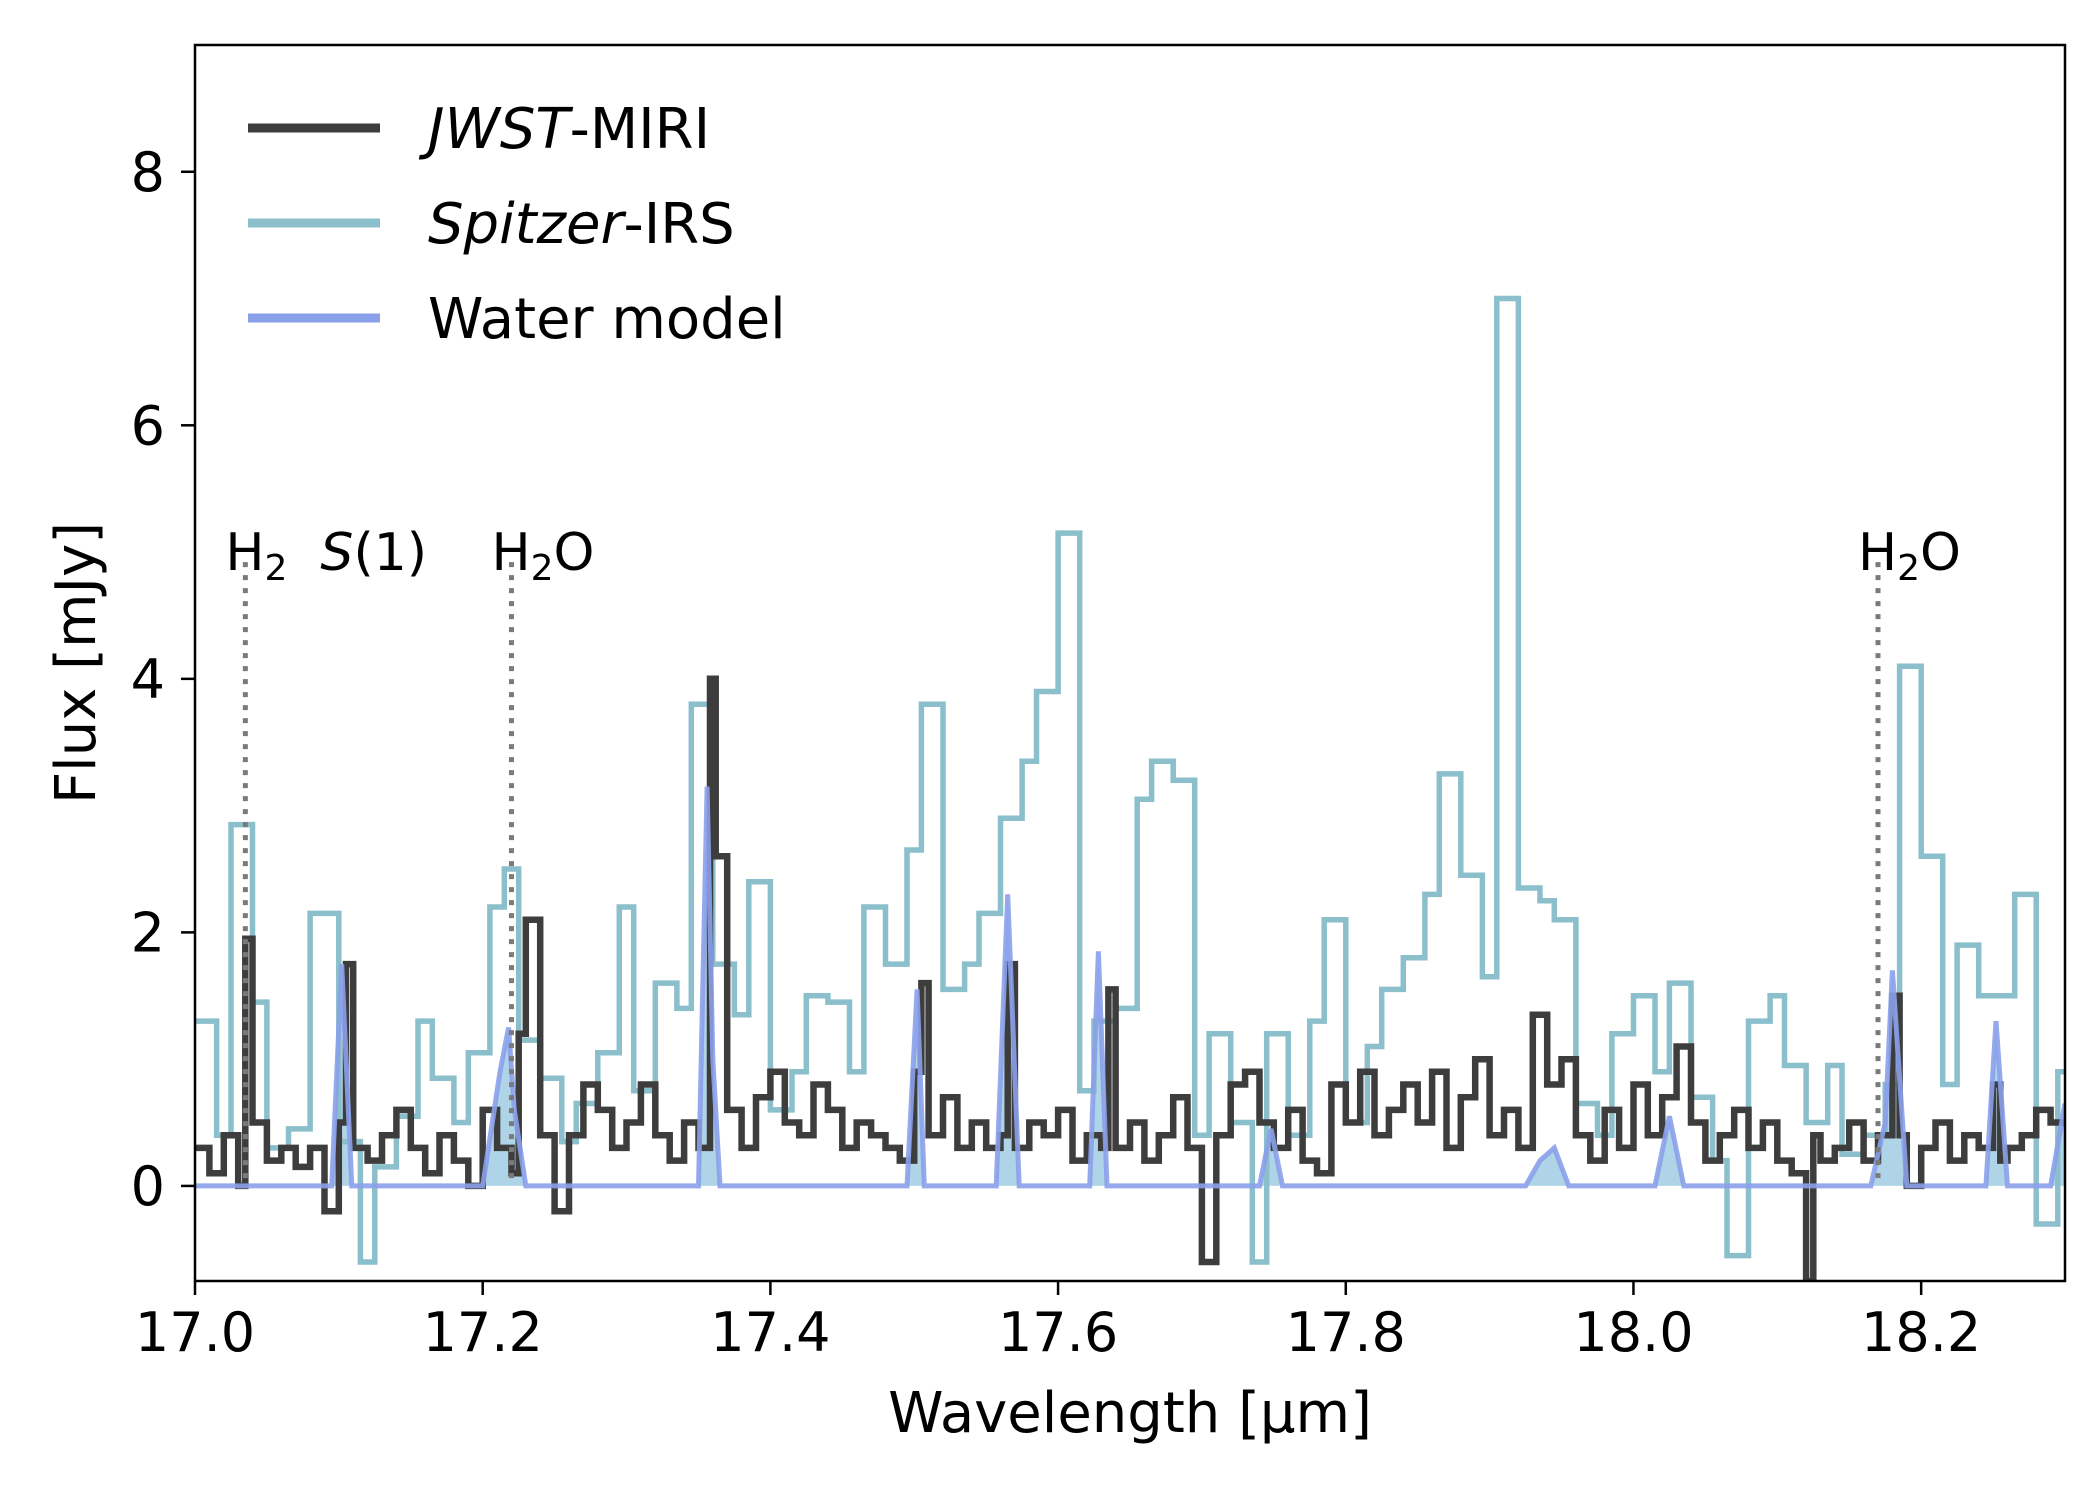  I want to click on x-axis: 17.0 17.2 17.4 17.6 17.8 18.0 18.2, so click(1058, 1322).